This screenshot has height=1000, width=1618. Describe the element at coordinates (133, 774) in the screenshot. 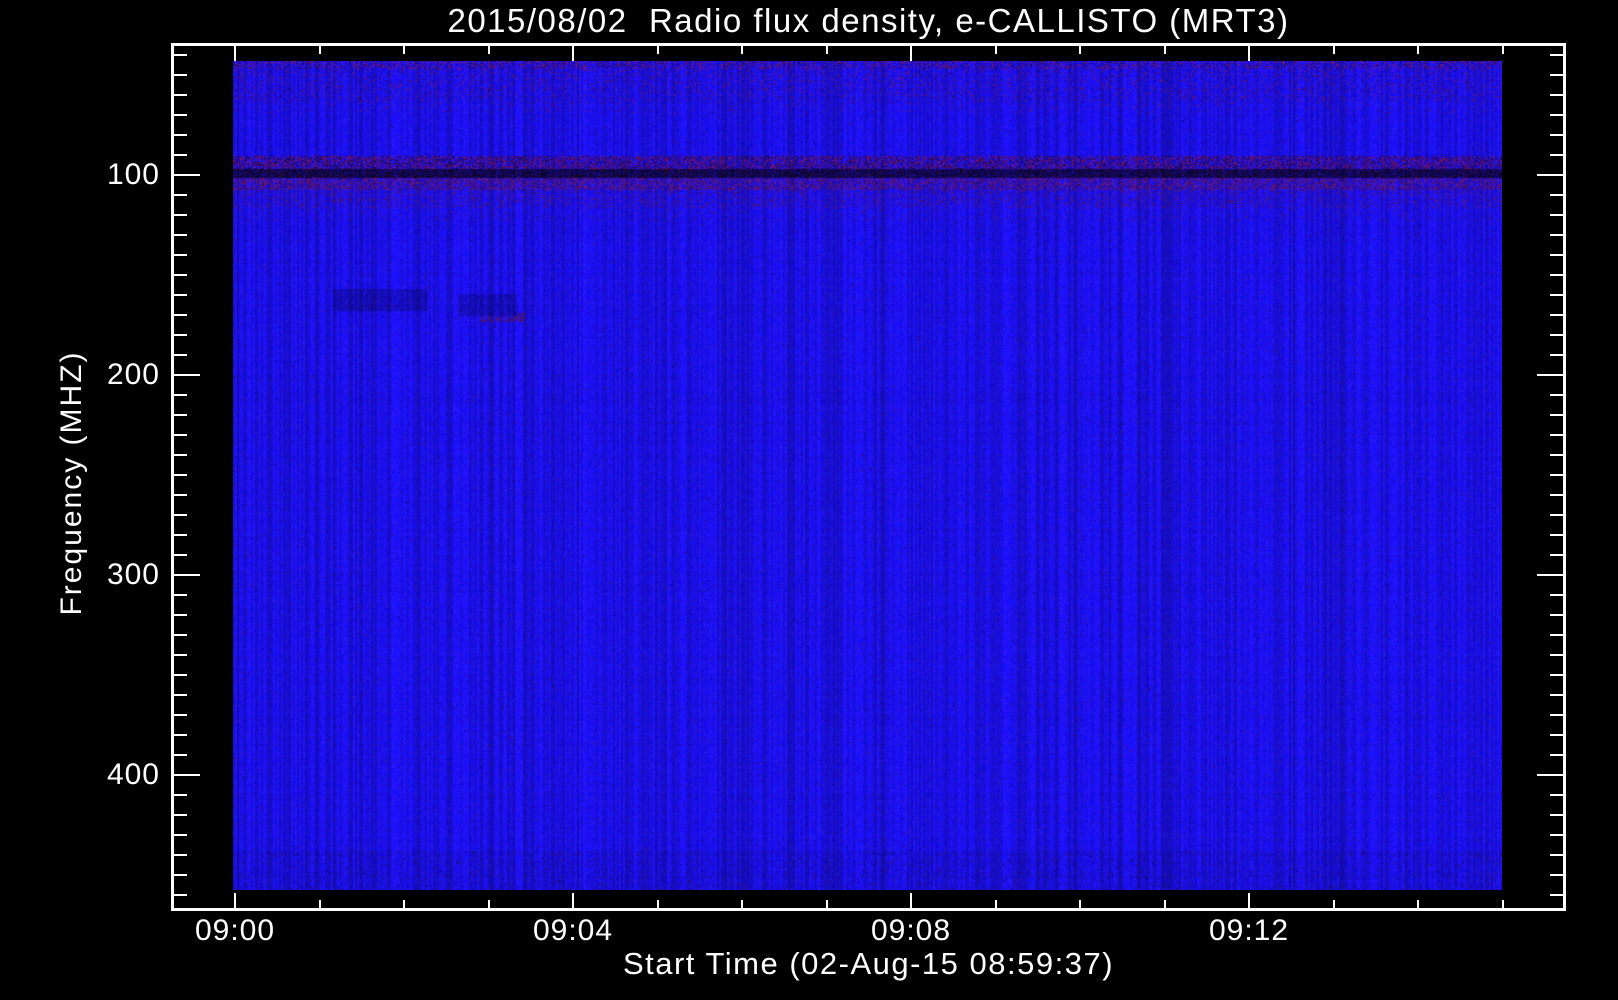

I see `y-axis-tick-label: 400` at that location.